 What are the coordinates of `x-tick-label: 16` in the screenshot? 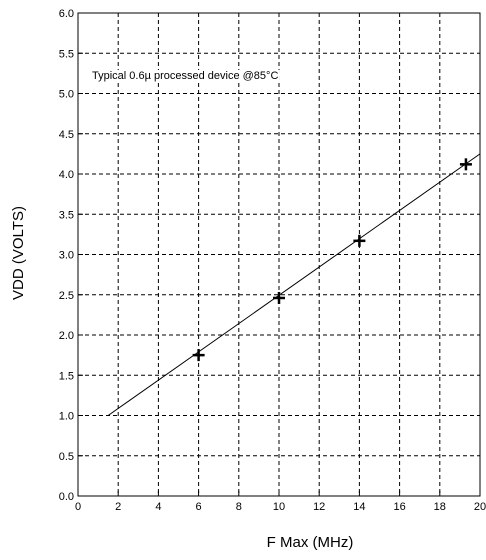 It's located at (399, 507).